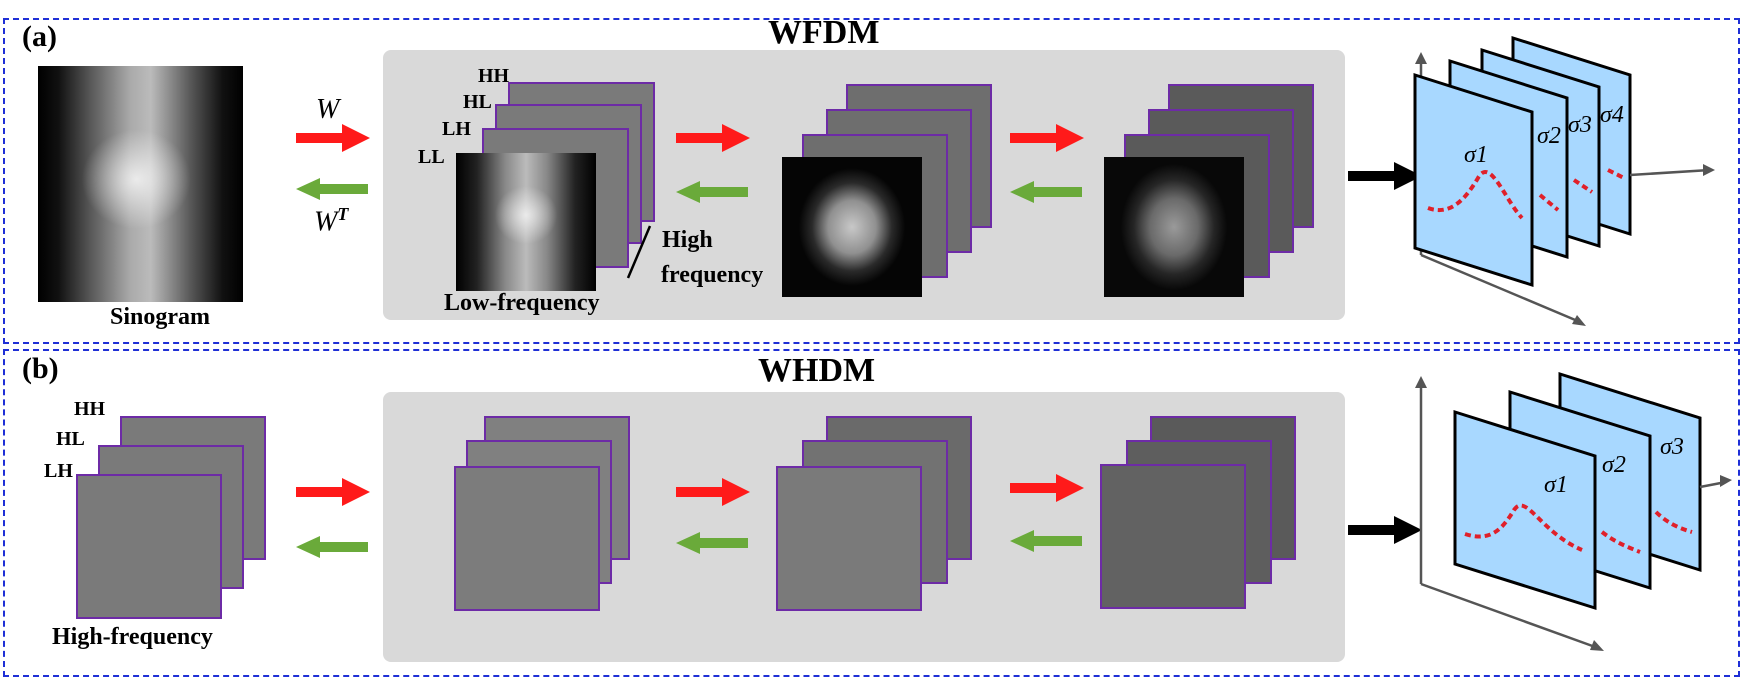 The image size is (1746, 695). I want to click on high-frequency-input-label: High-frequency, so click(132, 637).